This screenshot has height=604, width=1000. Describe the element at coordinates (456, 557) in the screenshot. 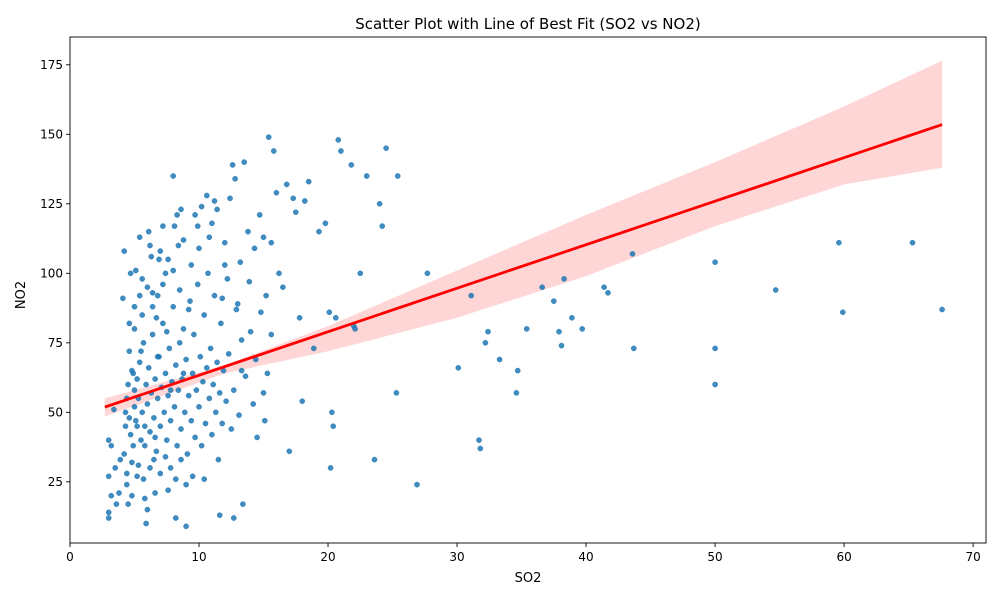

I see `x-tick-label: 30` at that location.